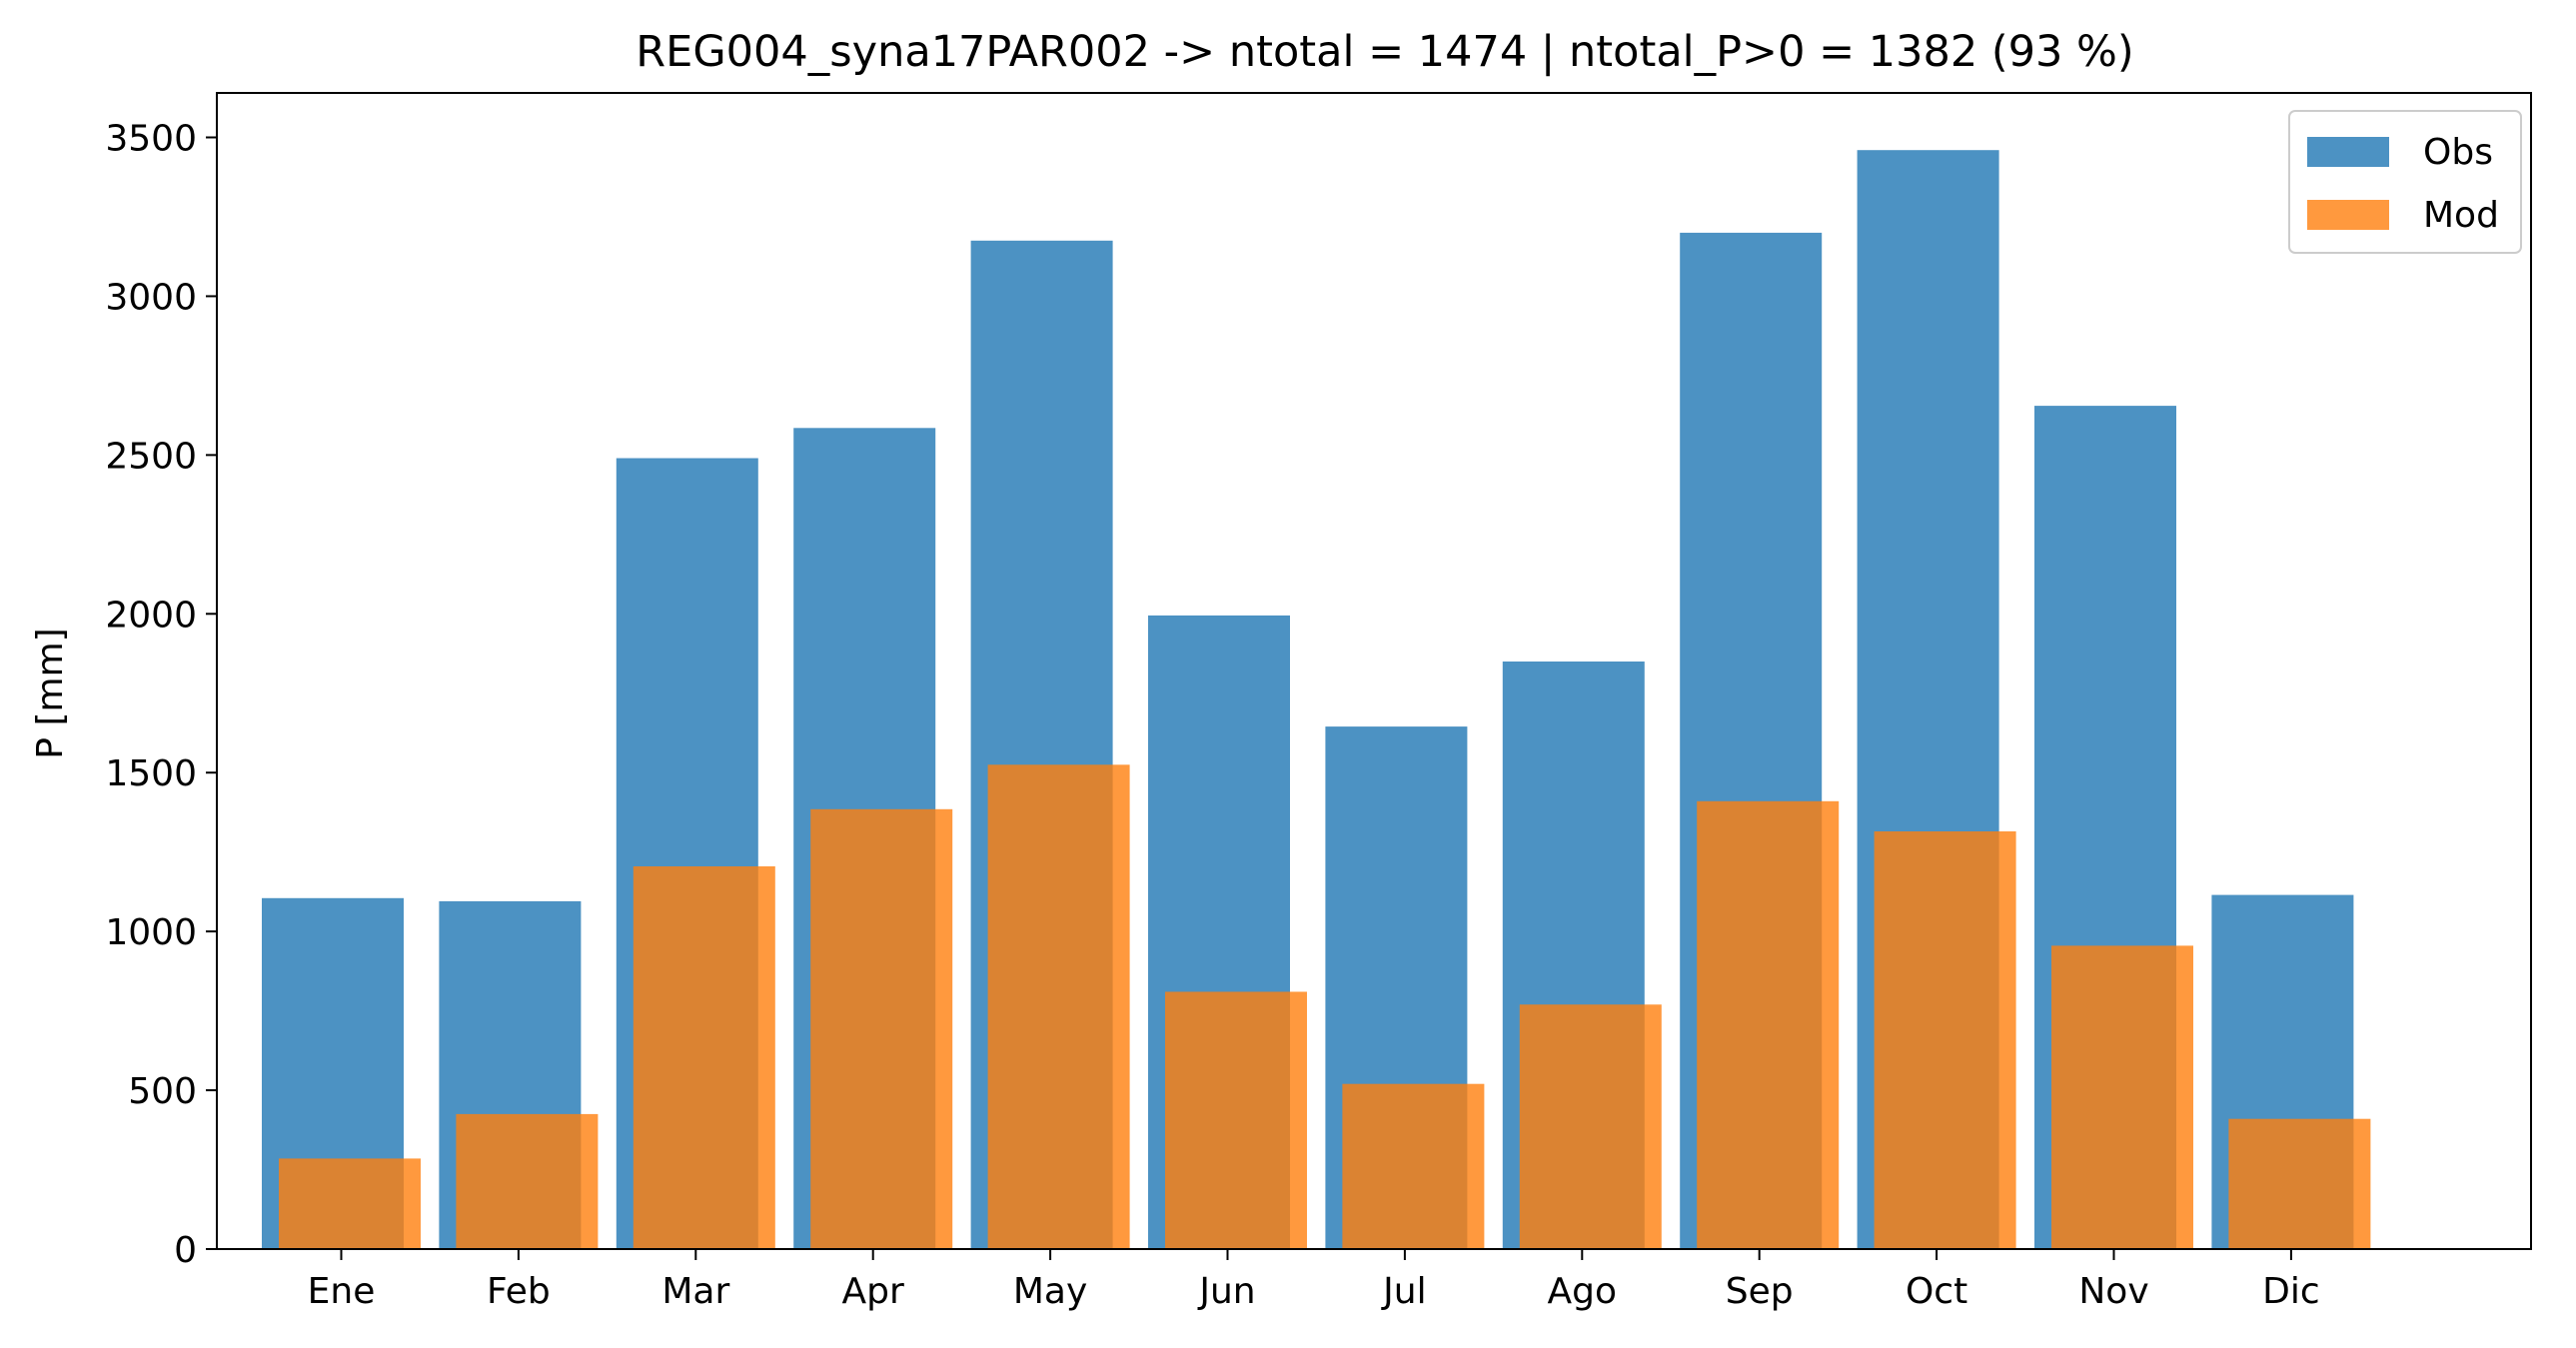 This screenshot has height=1348, width=2576. What do you see at coordinates (881, 1029) in the screenshot?
I see `bar-mod-apr` at bounding box center [881, 1029].